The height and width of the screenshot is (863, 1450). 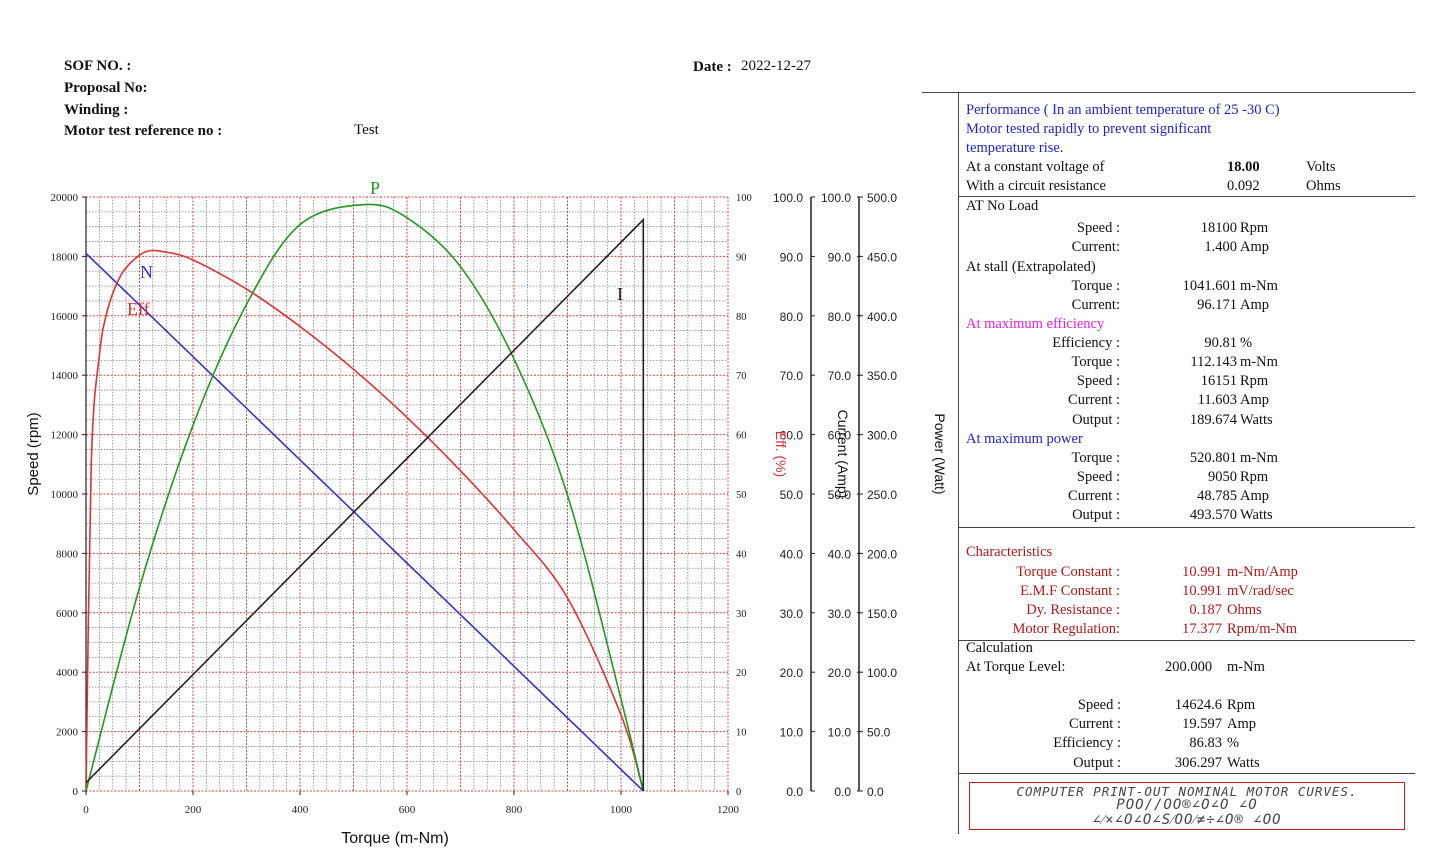 What do you see at coordinates (1243, 763) in the screenshot?
I see `calculation-row-unit: Watts` at bounding box center [1243, 763].